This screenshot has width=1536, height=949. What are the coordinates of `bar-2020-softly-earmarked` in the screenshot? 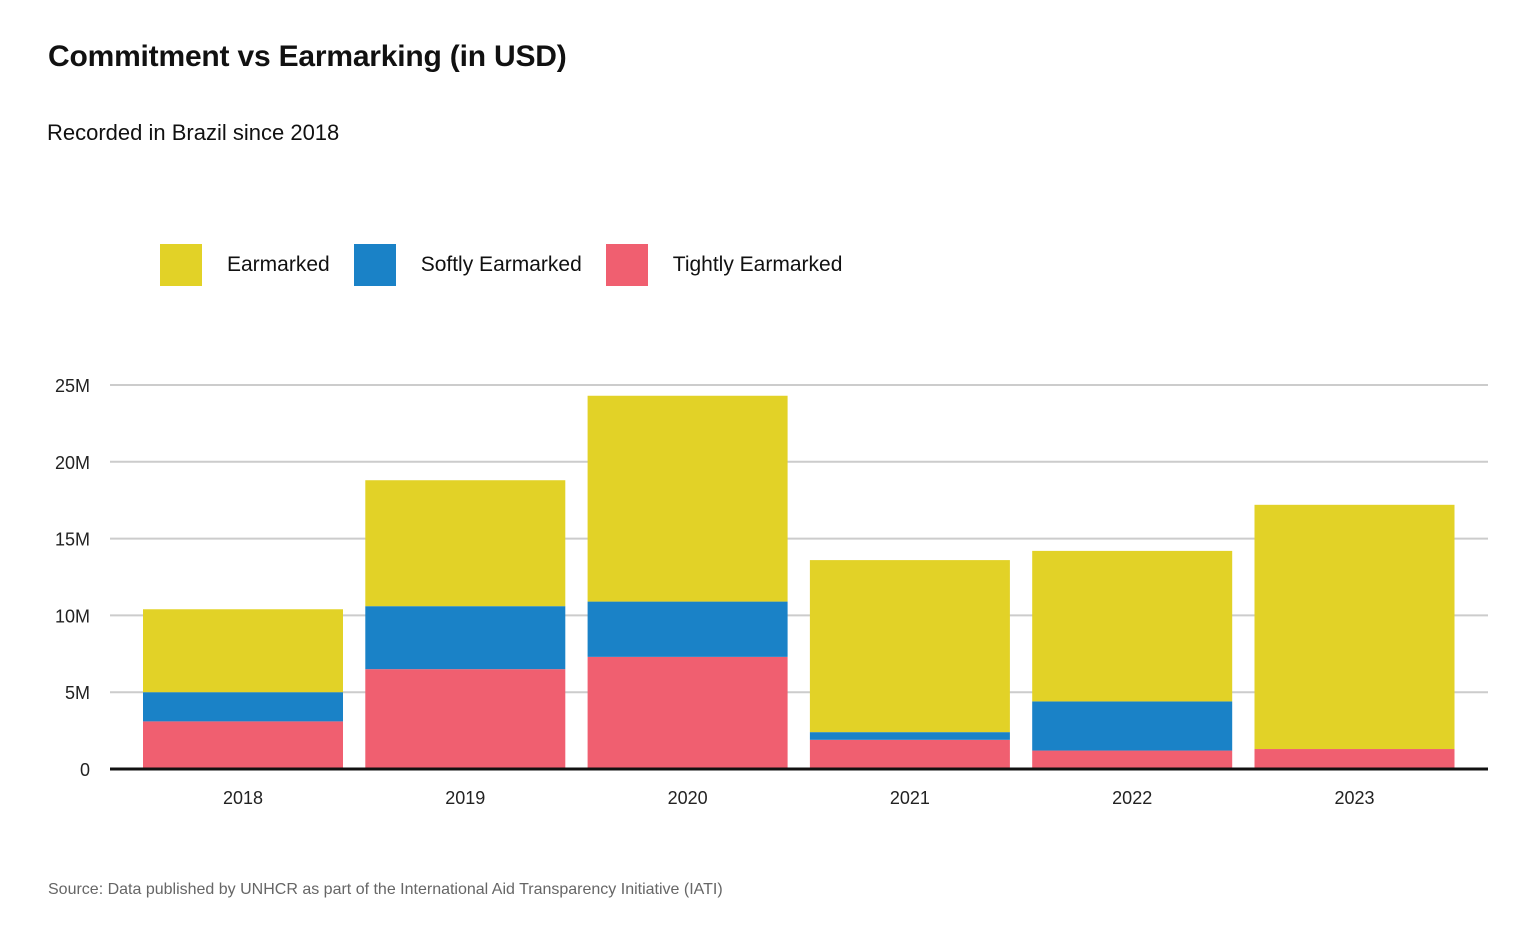 It's located at (687, 629).